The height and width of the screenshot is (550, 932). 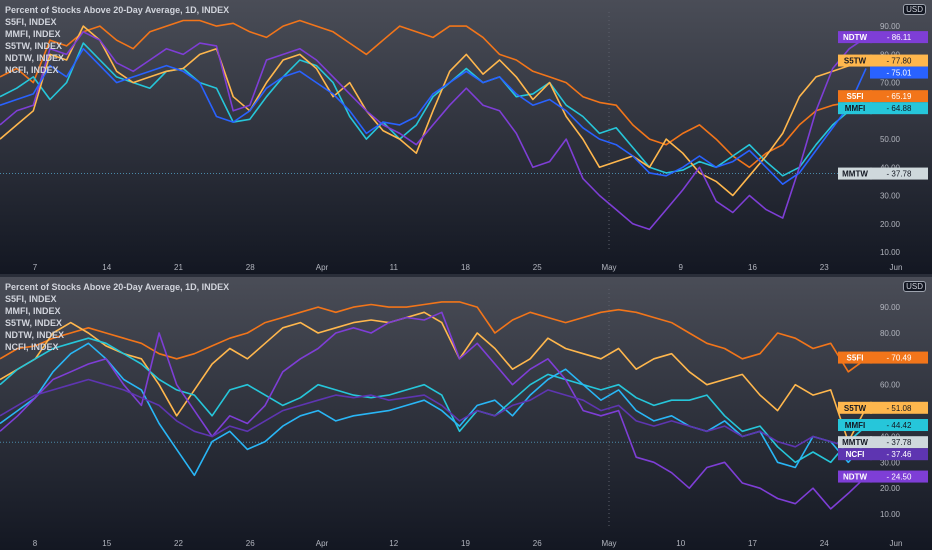 I want to click on price-tag: S5TW - 51.08, so click(x=883, y=407).